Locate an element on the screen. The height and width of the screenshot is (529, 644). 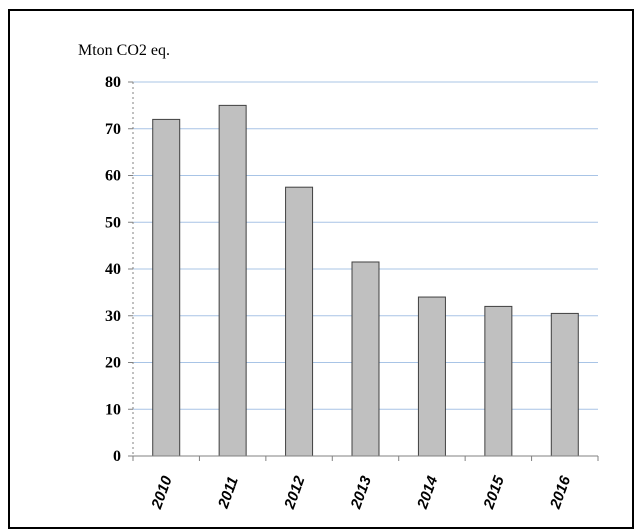
x-tick-label: 2015 is located at coordinates (494, 492).